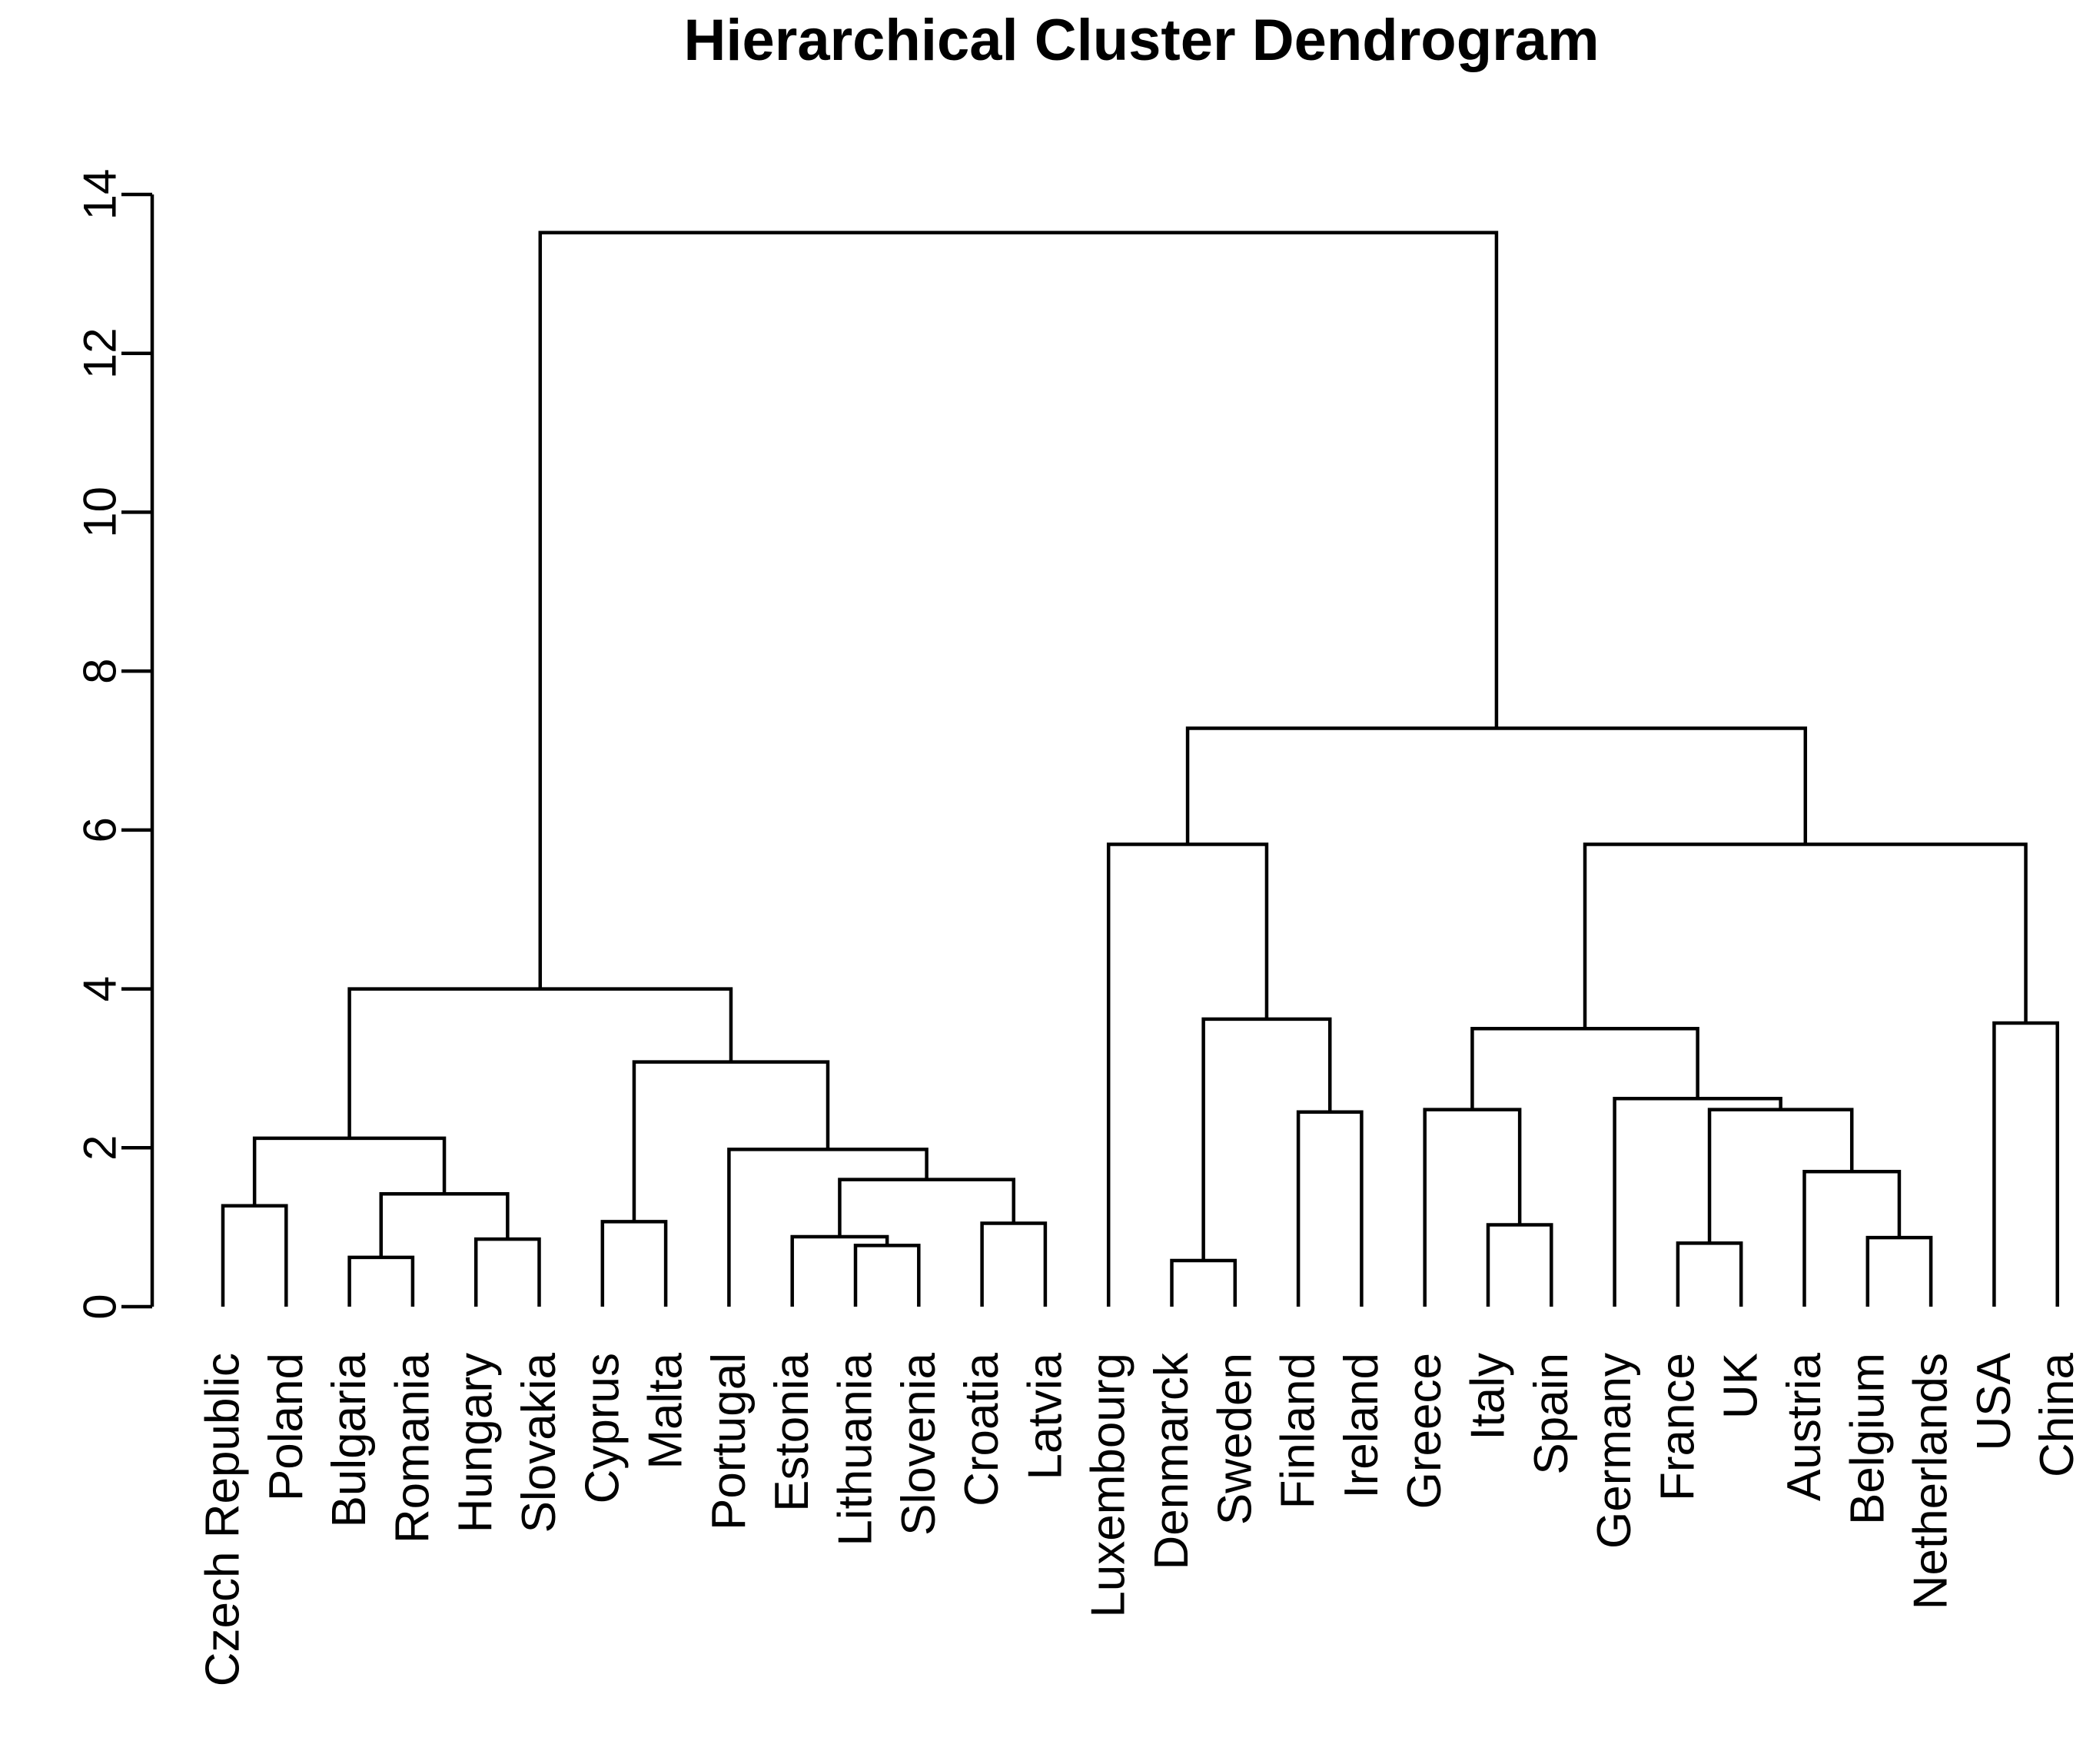  What do you see at coordinates (1551, 1414) in the screenshot?
I see `leaf-label-spain: Spain` at bounding box center [1551, 1414].